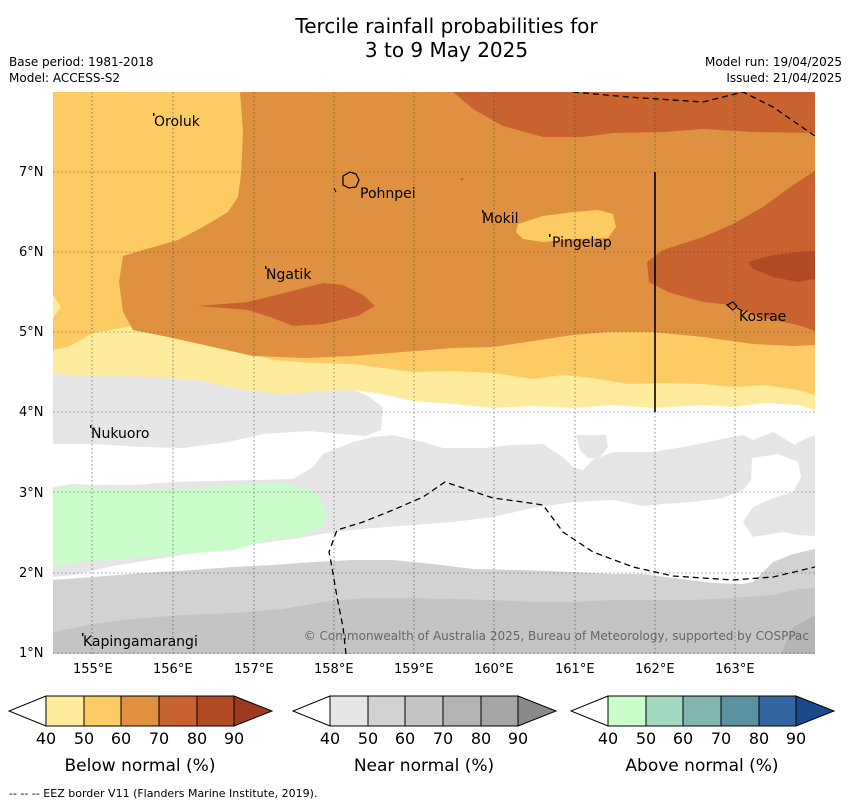 This screenshot has height=804, width=850. What do you see at coordinates (330, 738) in the screenshot?
I see `near-label-40: 40` at bounding box center [330, 738].